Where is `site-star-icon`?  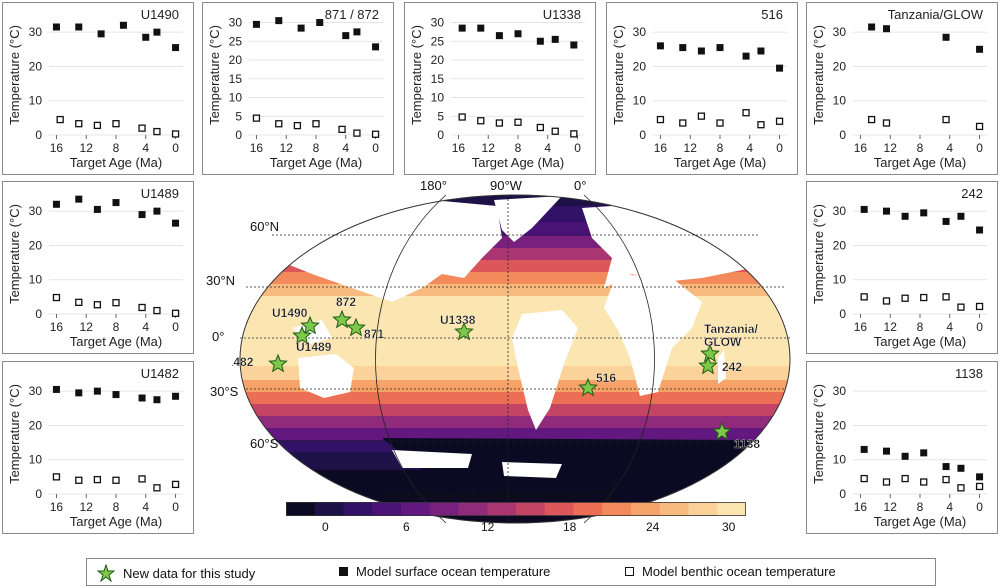
site-star-icon is located at coordinates (464, 331).